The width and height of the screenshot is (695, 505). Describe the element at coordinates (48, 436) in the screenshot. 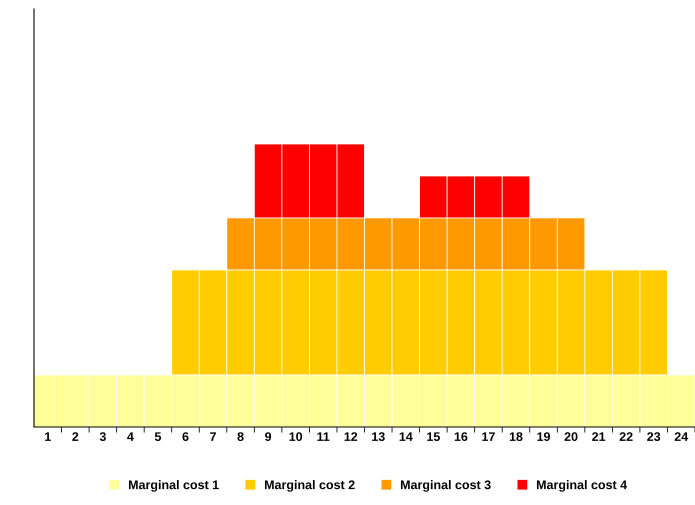

I see `x-tick-label: 1` at that location.